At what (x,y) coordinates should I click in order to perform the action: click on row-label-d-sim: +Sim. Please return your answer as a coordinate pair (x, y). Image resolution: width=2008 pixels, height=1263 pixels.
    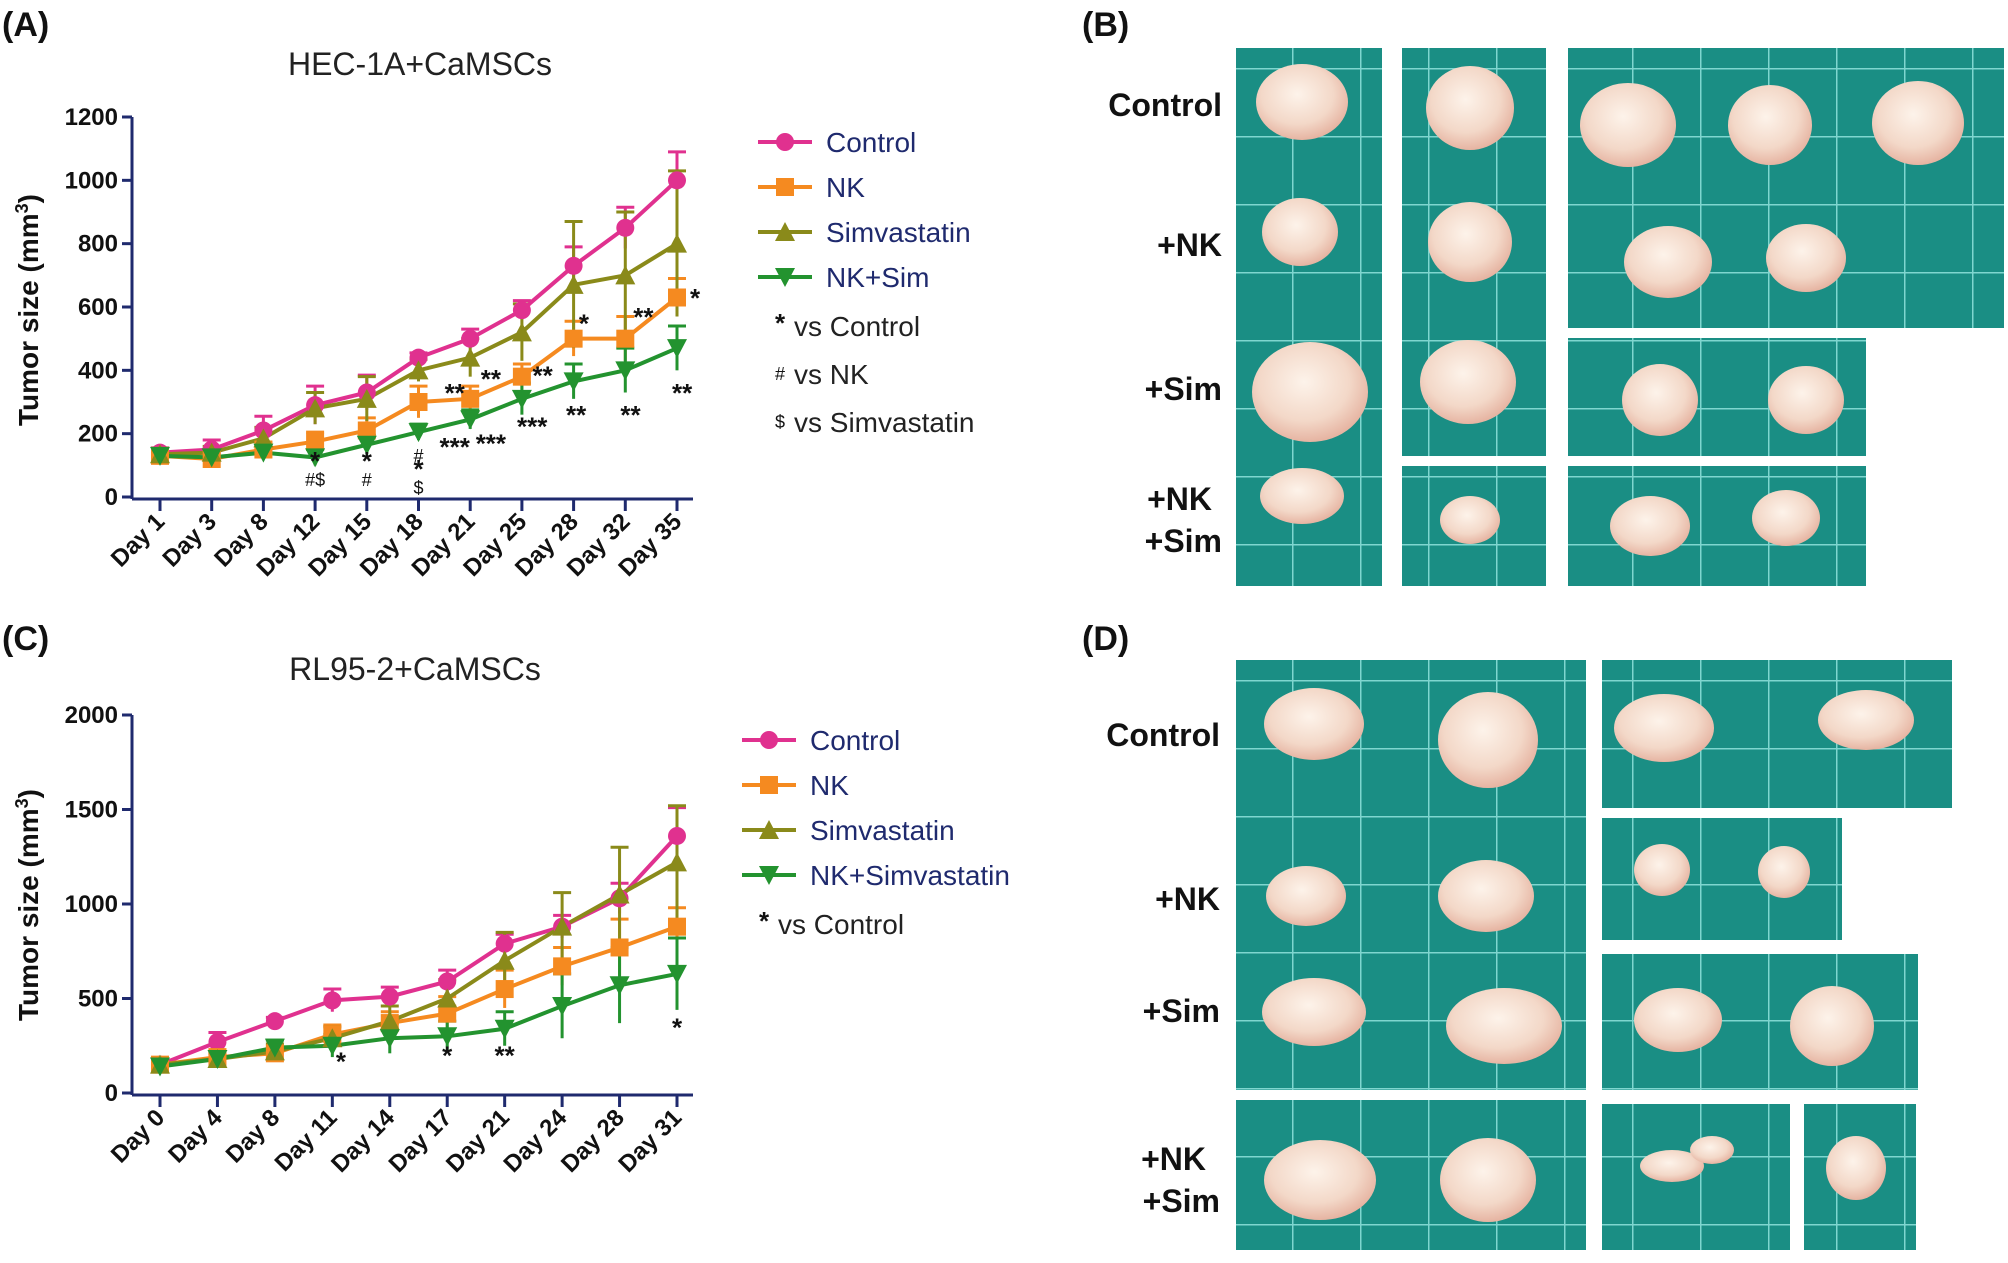
    Looking at the image, I should click on (1181, 1011).